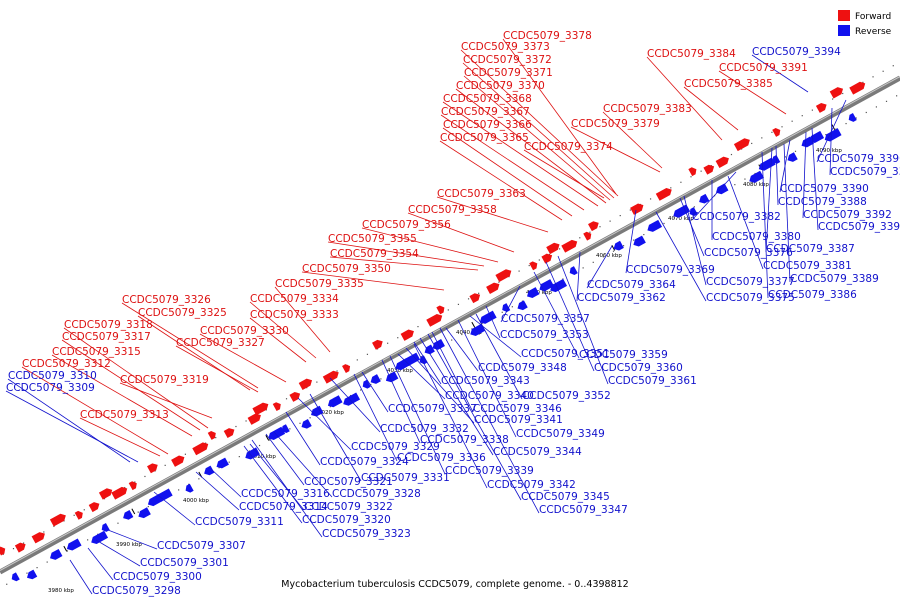  I want to click on reverse-gene-label: CCDC5079_3382, so click(736, 217).